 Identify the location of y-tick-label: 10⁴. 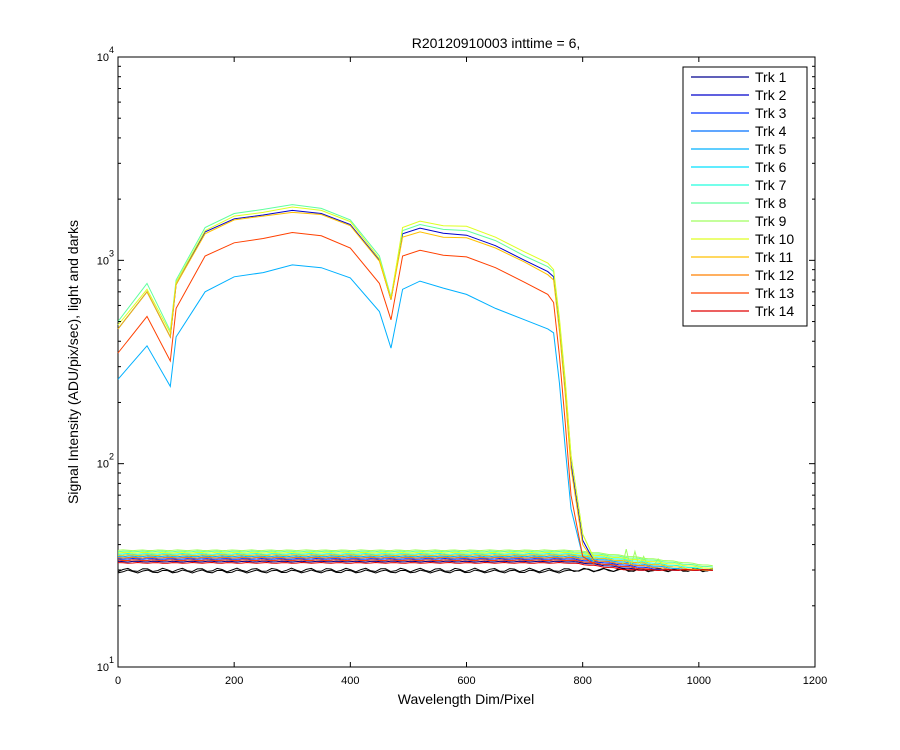
(105, 54).